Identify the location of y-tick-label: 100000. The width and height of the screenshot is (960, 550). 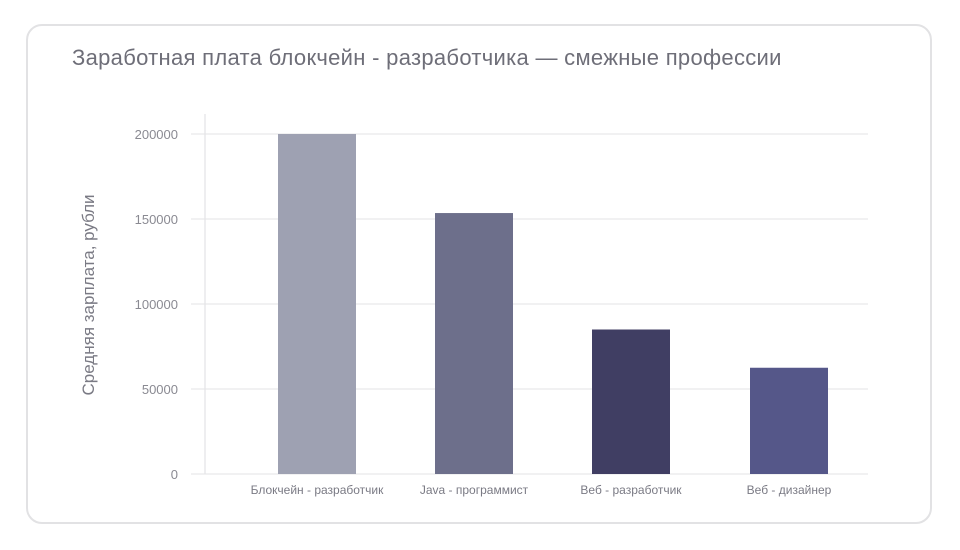
(156, 304).